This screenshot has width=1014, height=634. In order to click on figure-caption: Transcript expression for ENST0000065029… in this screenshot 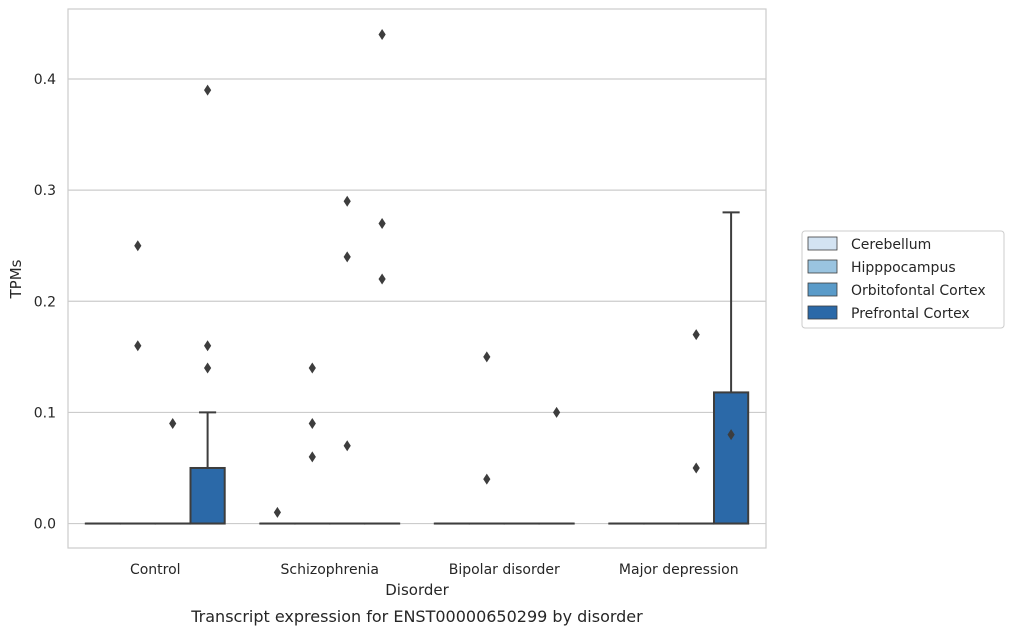, I will do `click(416, 616)`.